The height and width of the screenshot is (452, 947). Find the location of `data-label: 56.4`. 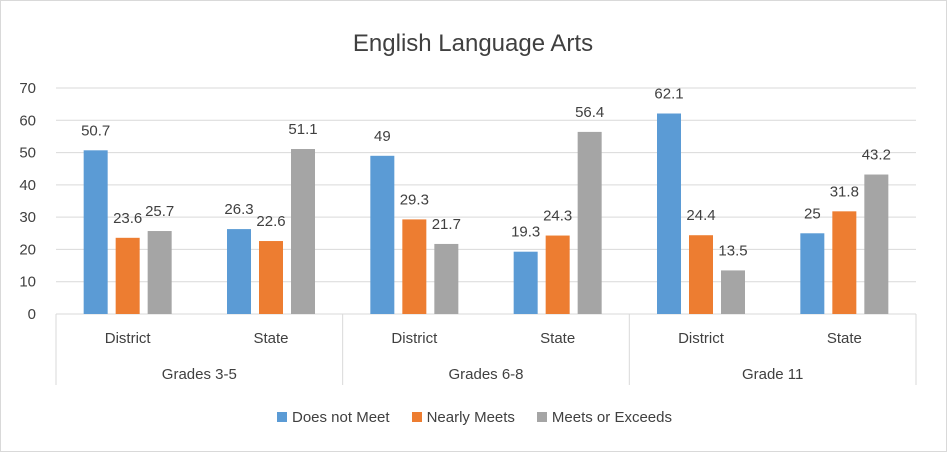

data-label: 56.4 is located at coordinates (589, 112).